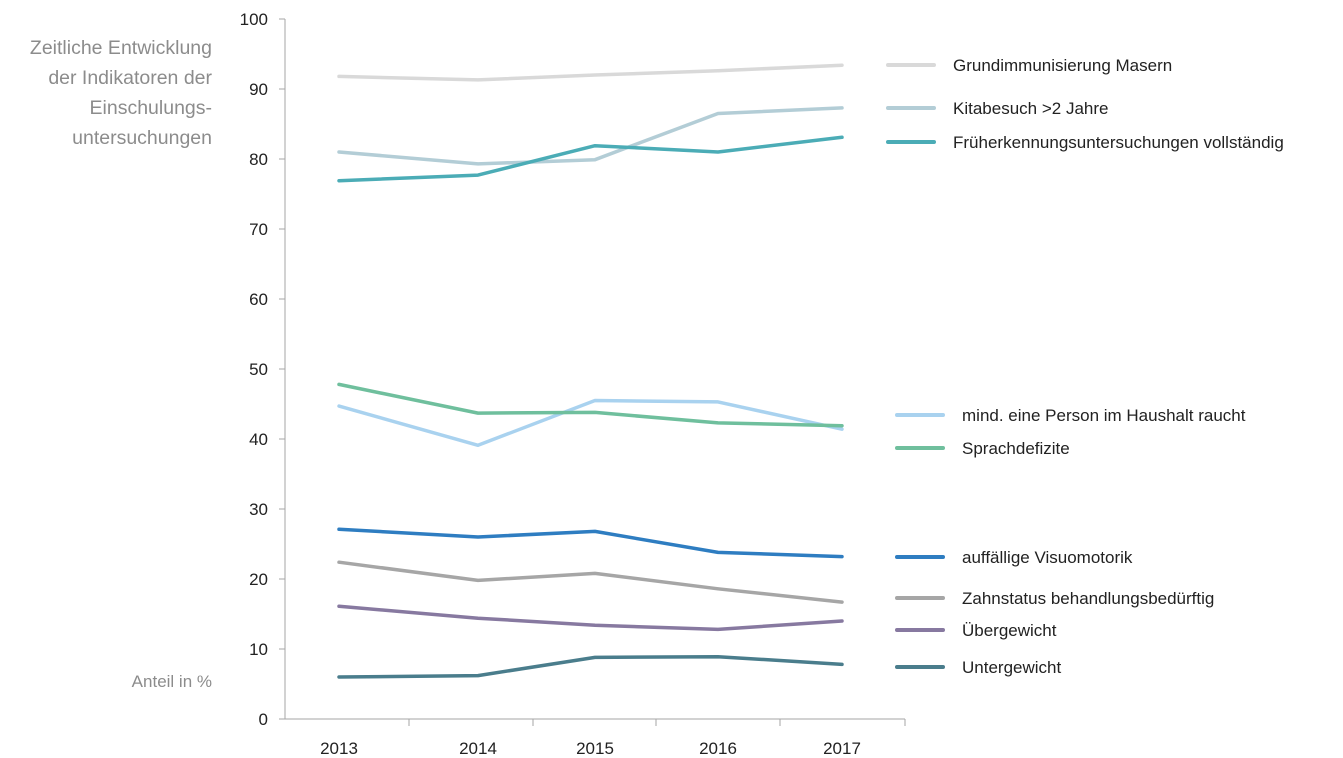 This screenshot has width=1343, height=758. Describe the element at coordinates (1016, 448) in the screenshot. I see `legend-label: Sprachdefizite` at that location.